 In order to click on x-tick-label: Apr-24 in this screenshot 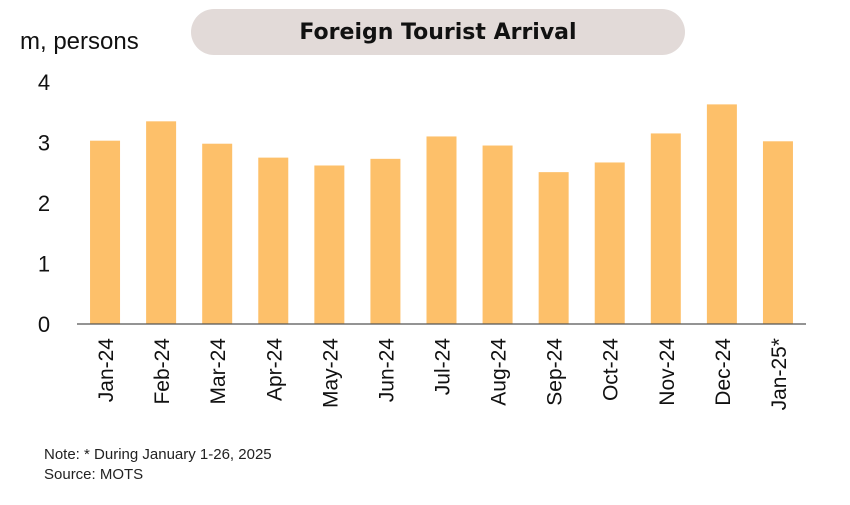, I will do `click(274, 369)`.